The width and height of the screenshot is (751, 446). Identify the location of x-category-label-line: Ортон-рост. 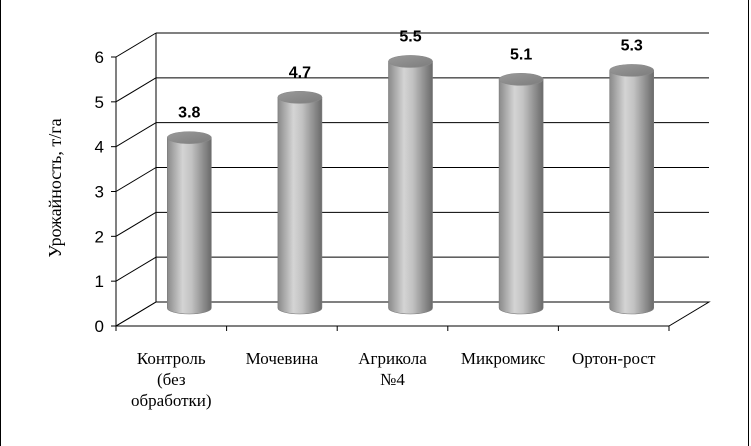
(614, 358).